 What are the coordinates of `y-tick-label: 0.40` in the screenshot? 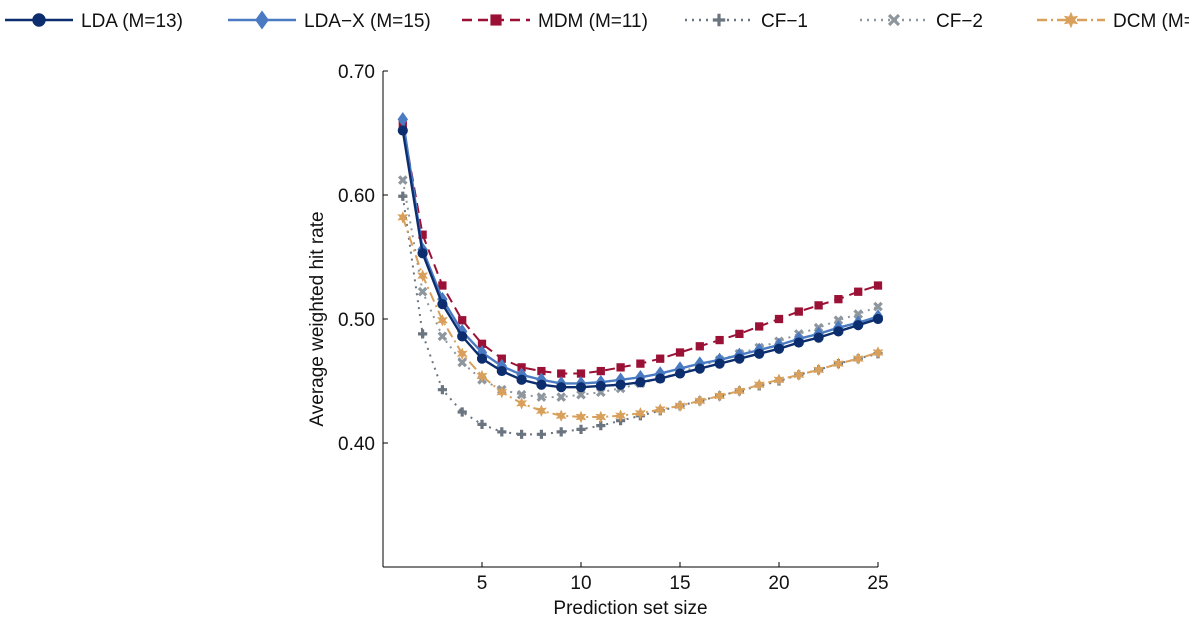 It's located at (356, 444).